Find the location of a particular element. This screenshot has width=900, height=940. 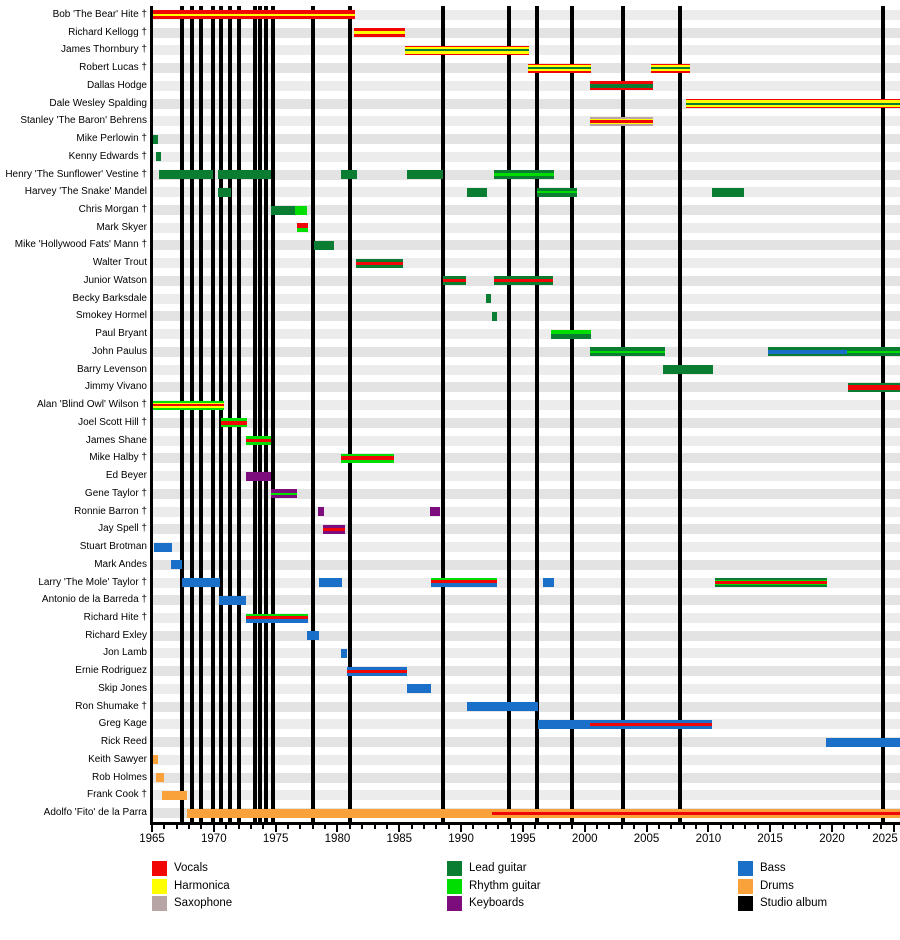

axis-year-label: 1990 is located at coordinates (461, 839).